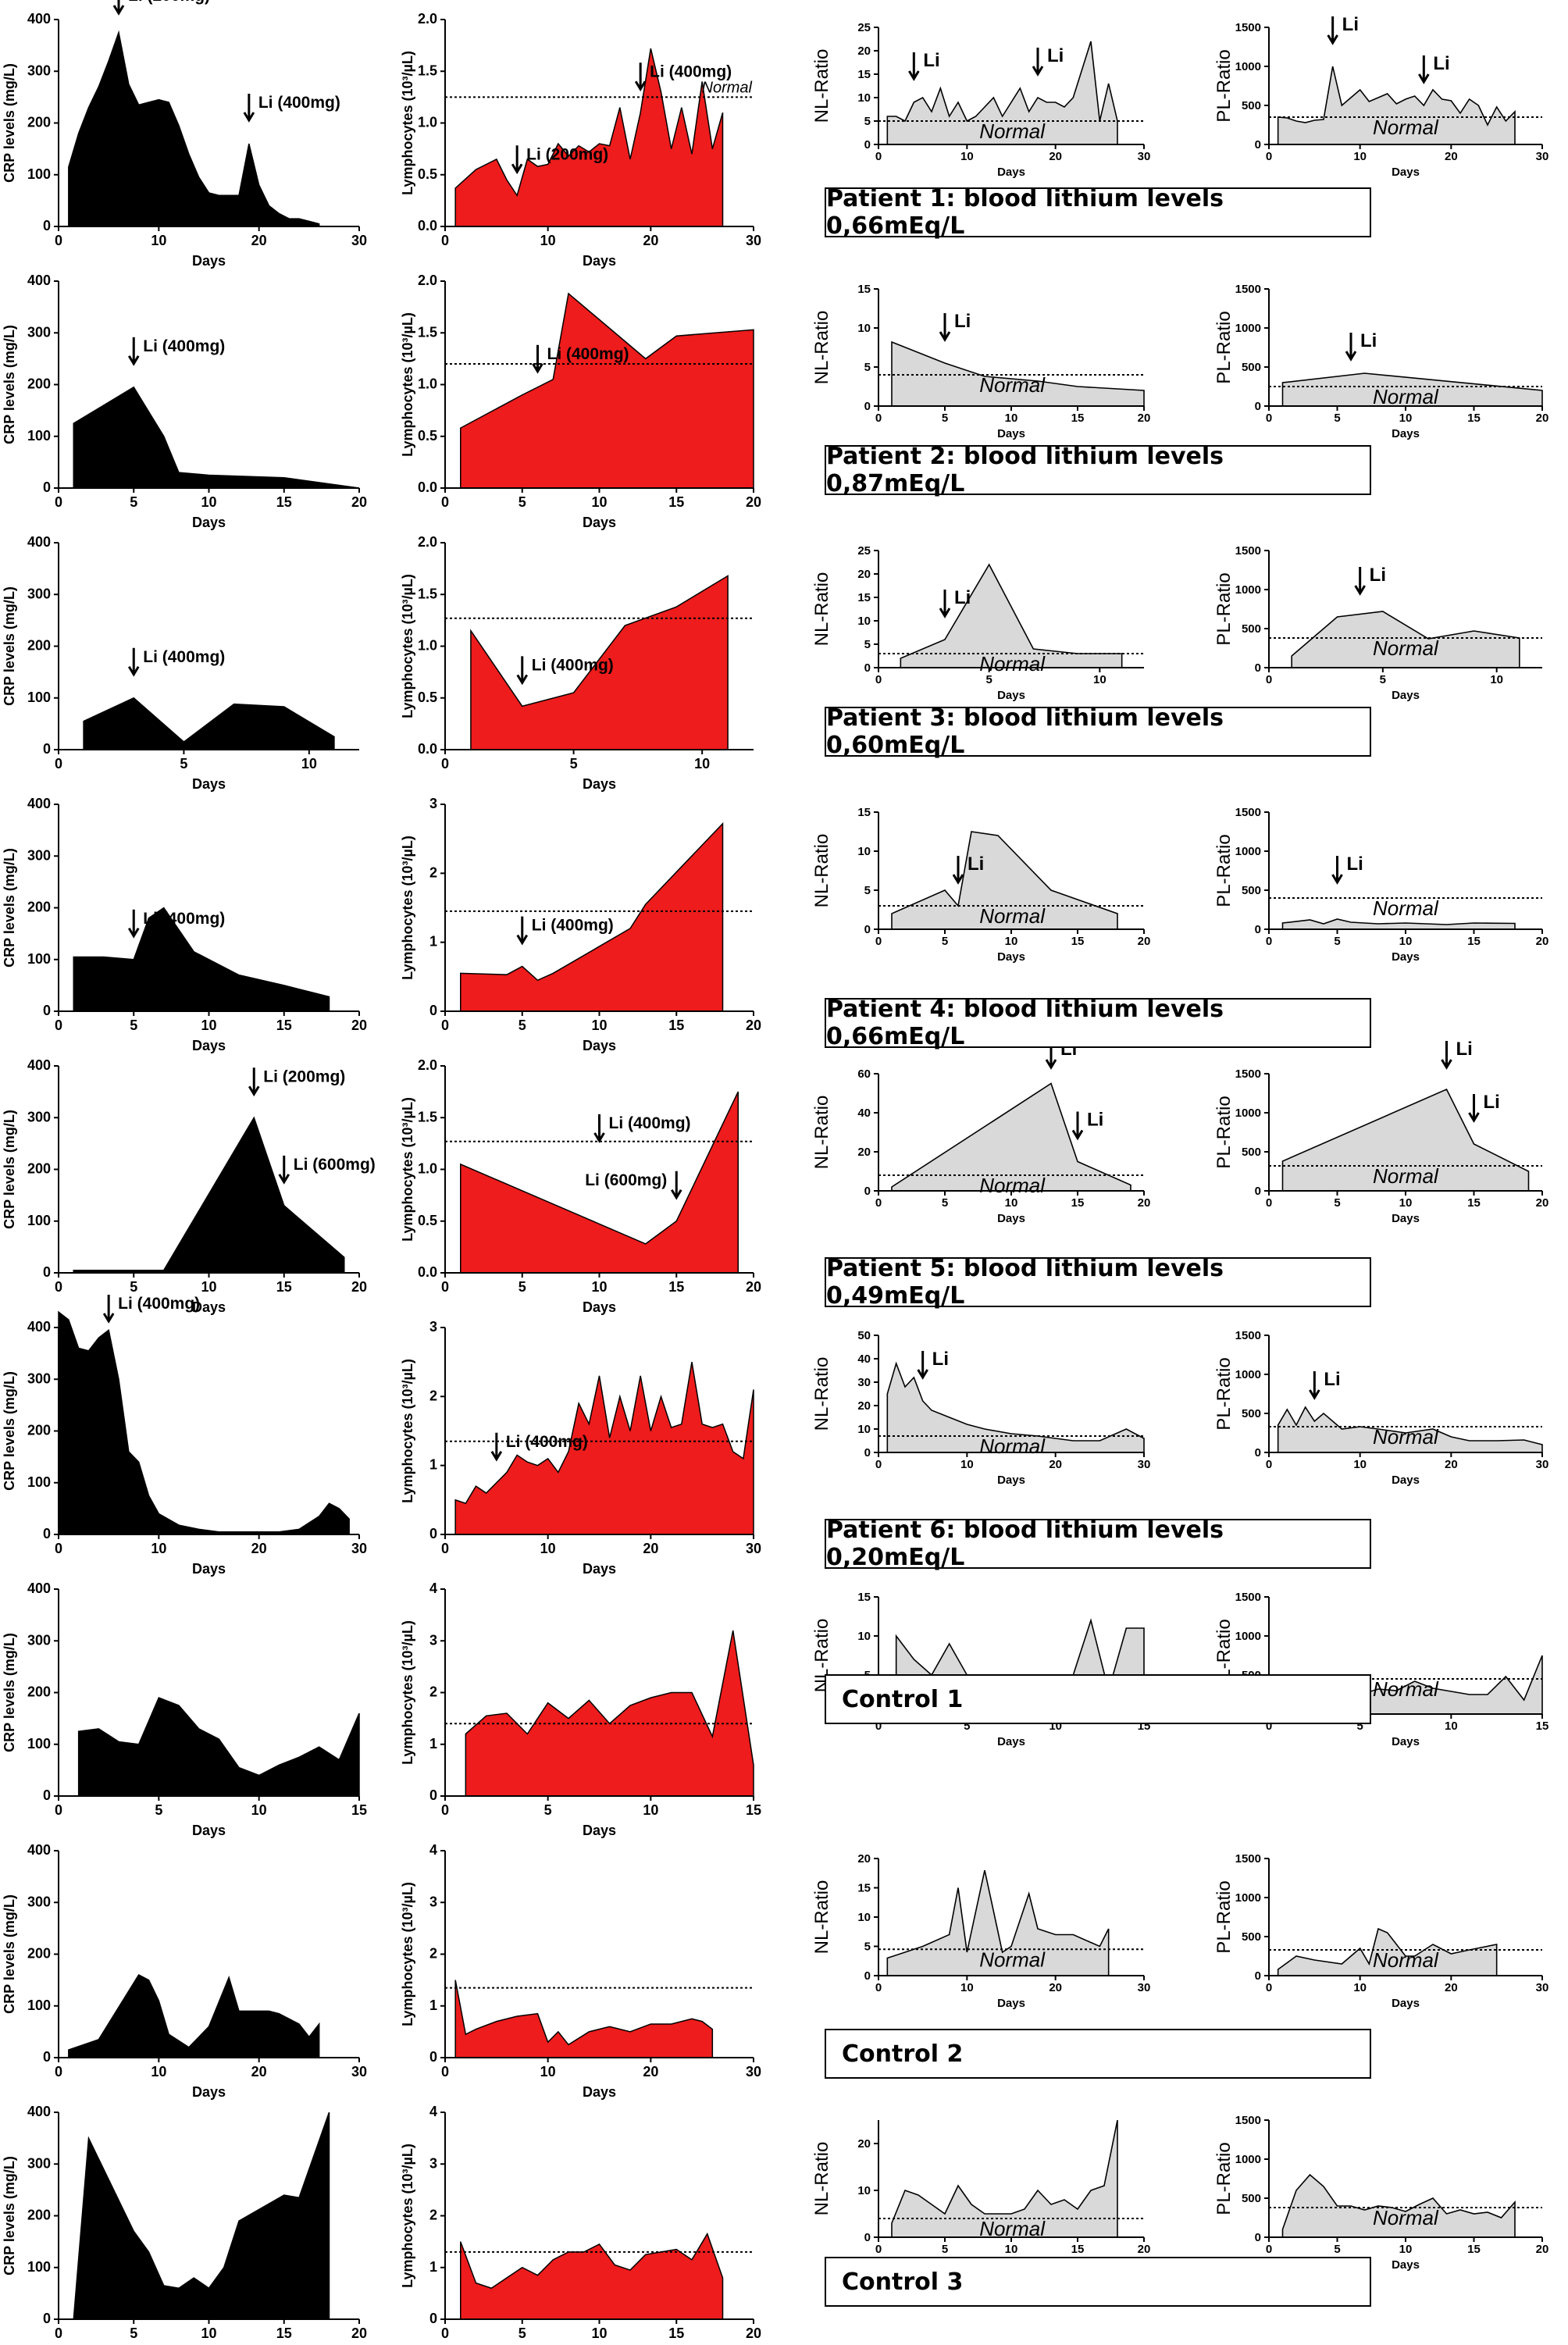 This screenshot has height=2345, width=1568. I want to click on pl-x-tick-label: 10, so click(1406, 1203).